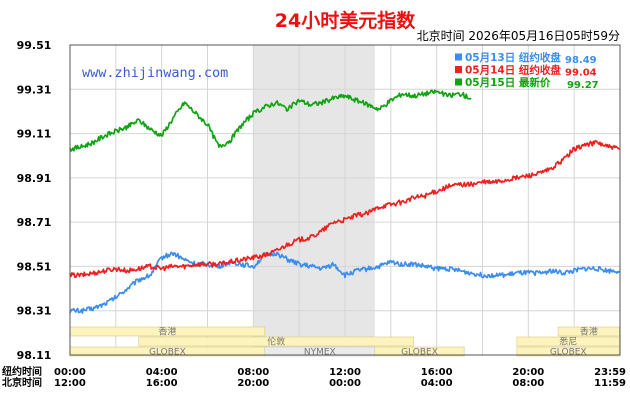 The width and height of the screenshot is (630, 400). Describe the element at coordinates (34, 89) in the screenshot. I see `y-tick-label: 99.31` at that location.